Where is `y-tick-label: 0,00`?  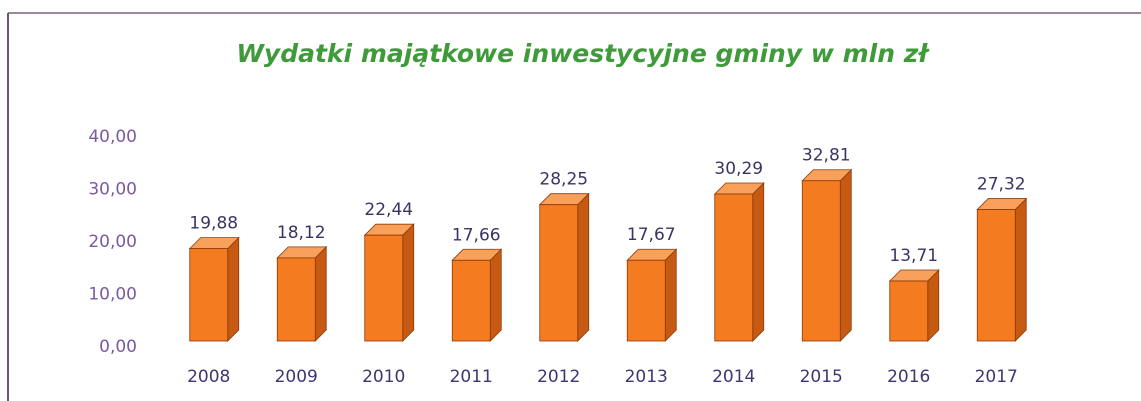
y-tick-label: 0,00 is located at coordinates (118, 347).